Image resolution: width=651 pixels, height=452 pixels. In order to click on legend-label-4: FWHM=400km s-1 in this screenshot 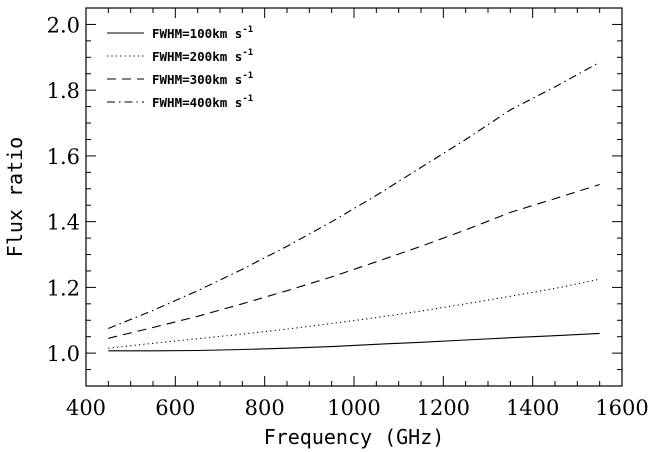, I will do `click(202, 102)`.